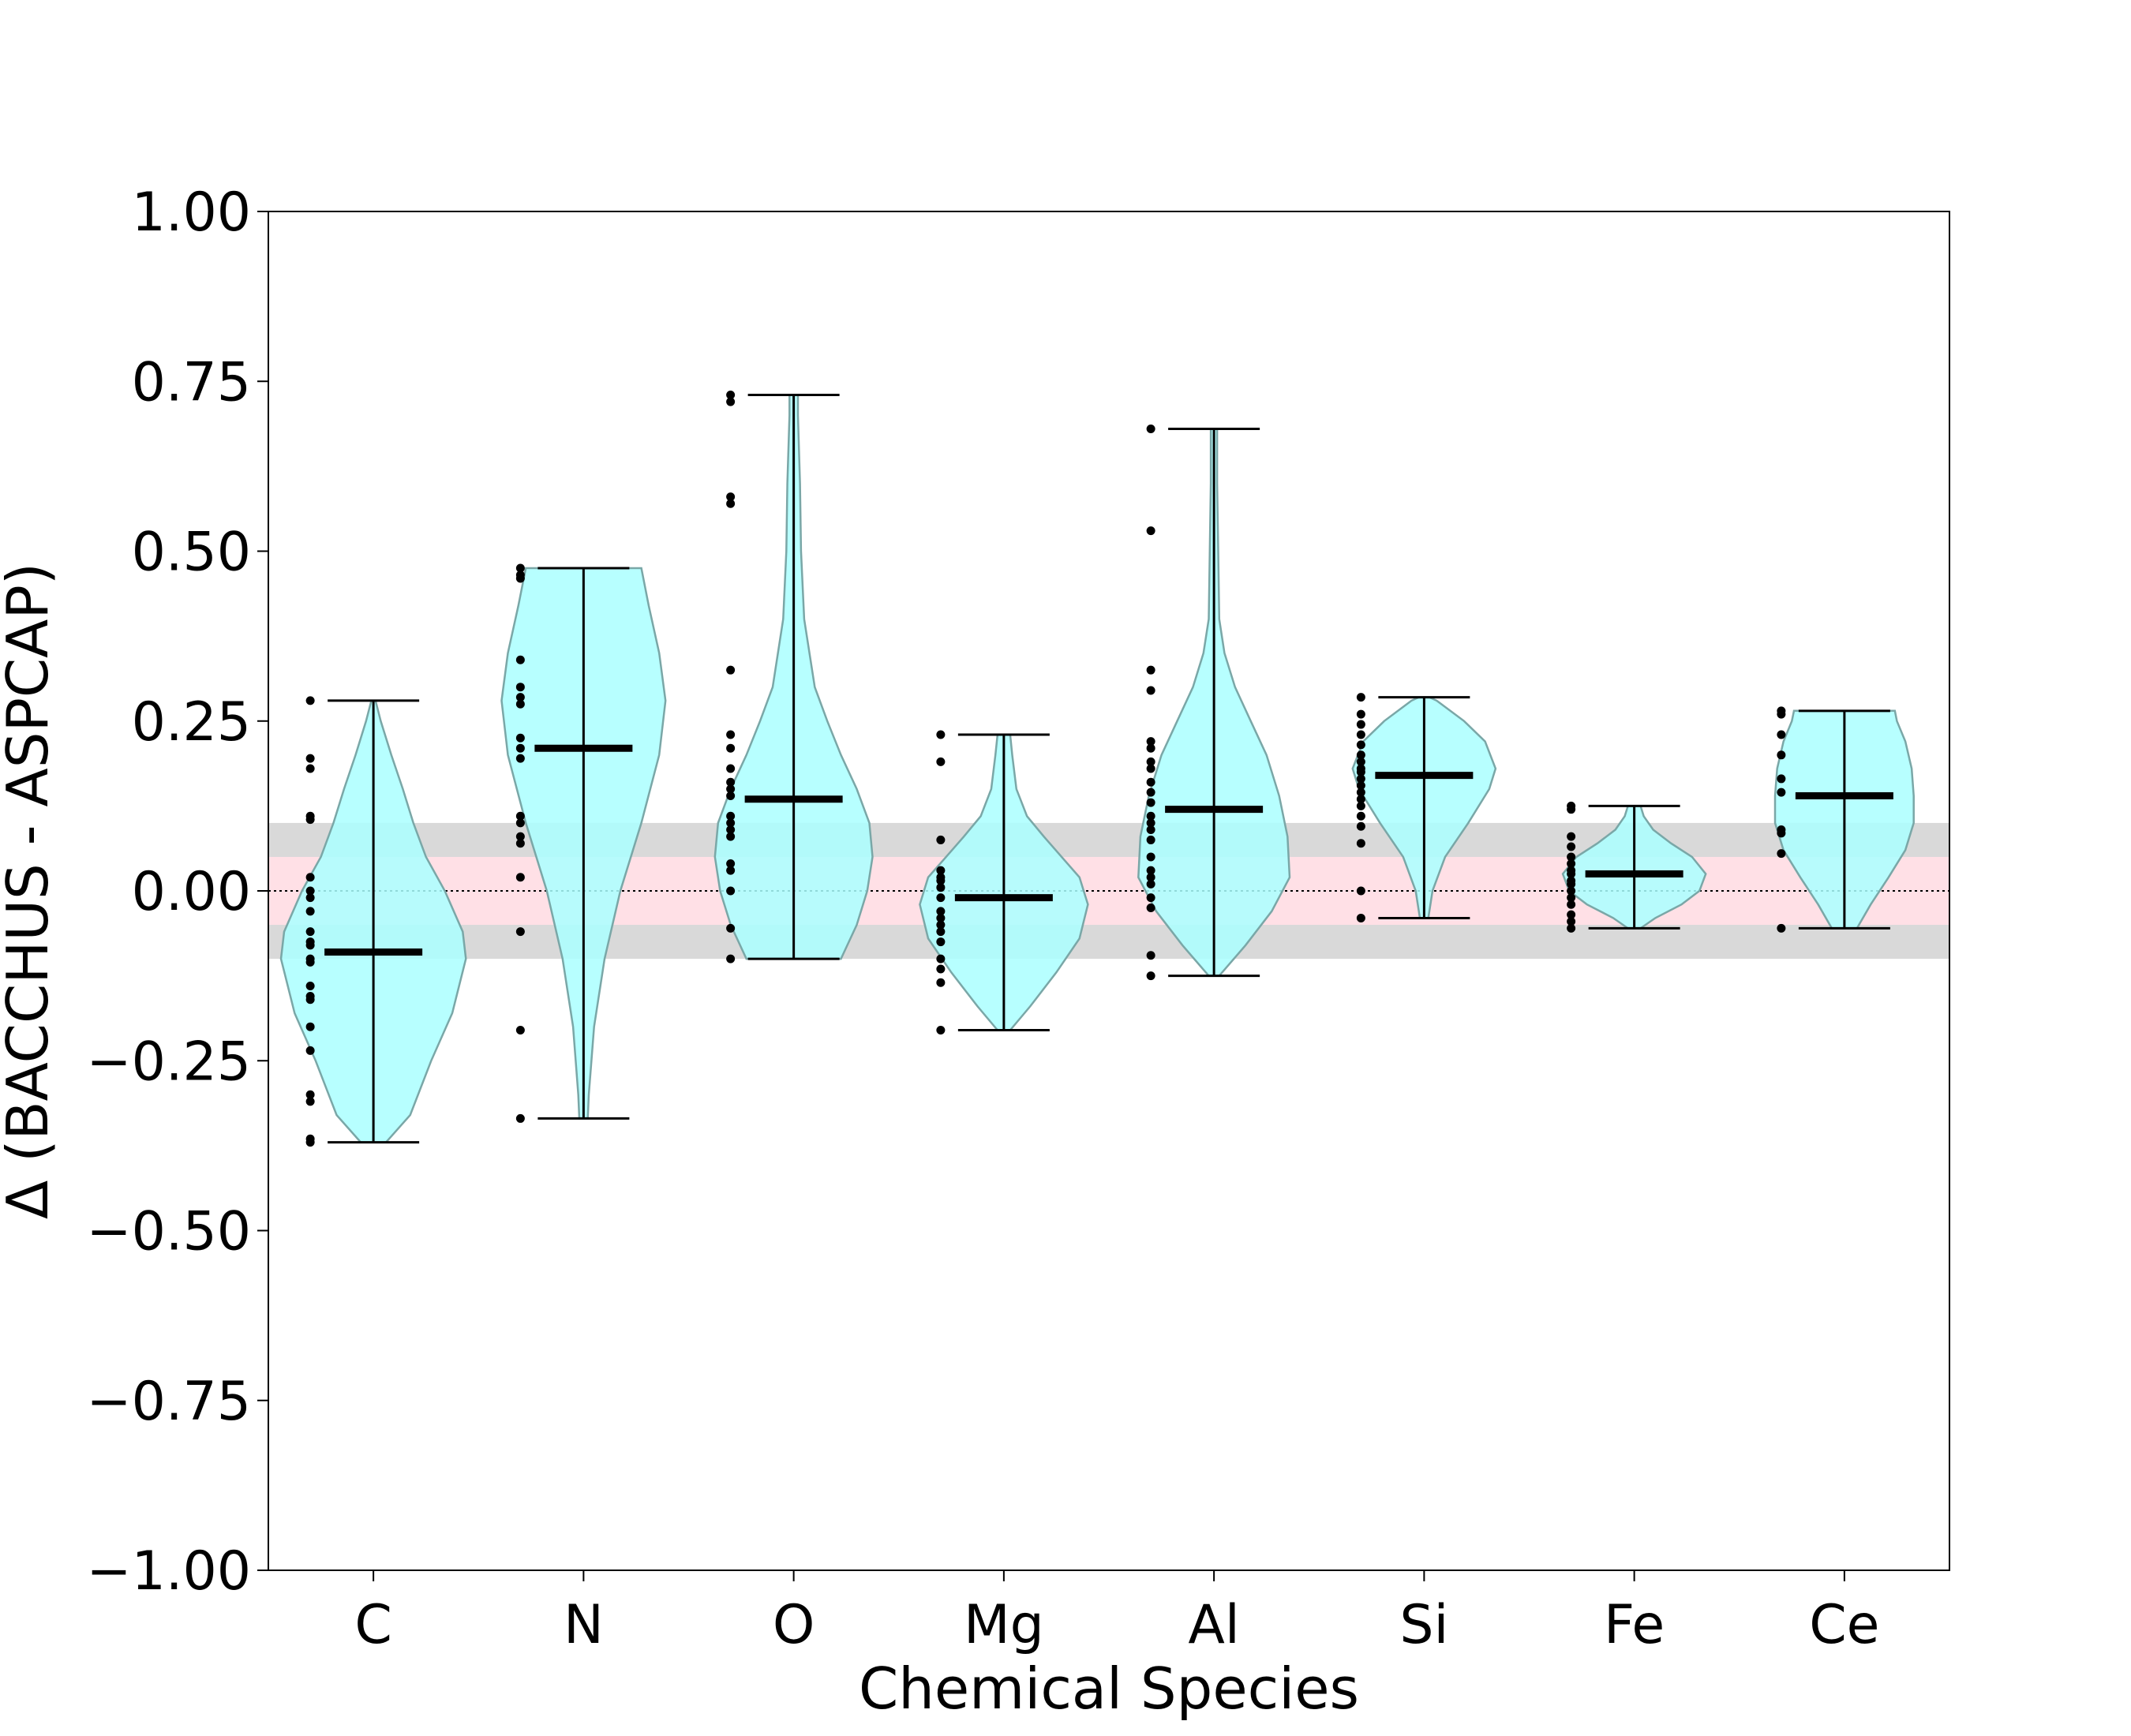 This screenshot has height=1736, width=2131. I want to click on y-tick-label: 0.00, so click(191, 892).